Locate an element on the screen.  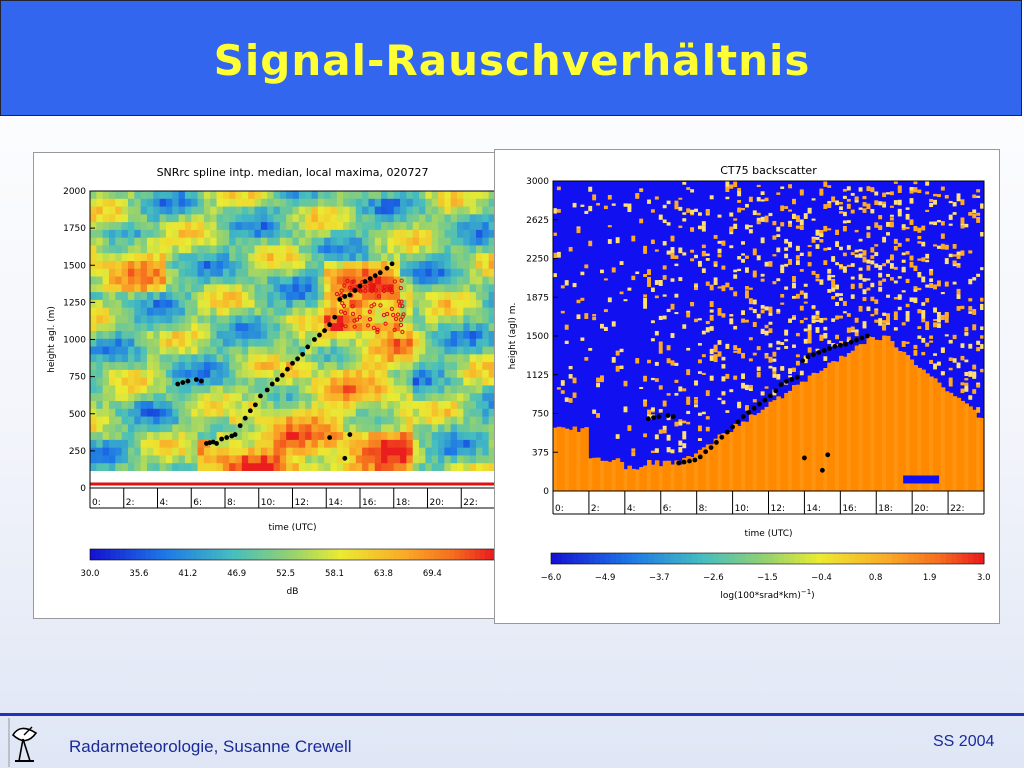
x-tick-label: 0: is located at coordinates (559, 509).